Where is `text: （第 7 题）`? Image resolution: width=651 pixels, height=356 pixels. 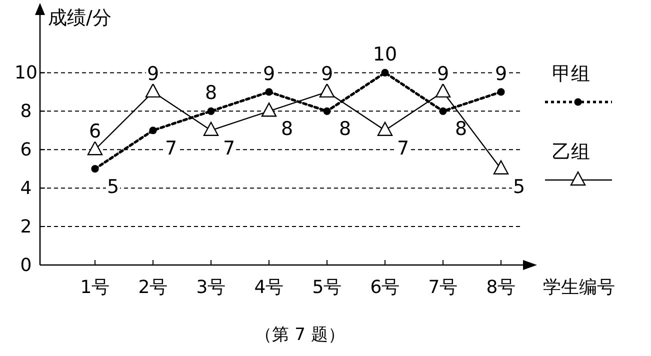 text: （第 7 题） is located at coordinates (300, 335).